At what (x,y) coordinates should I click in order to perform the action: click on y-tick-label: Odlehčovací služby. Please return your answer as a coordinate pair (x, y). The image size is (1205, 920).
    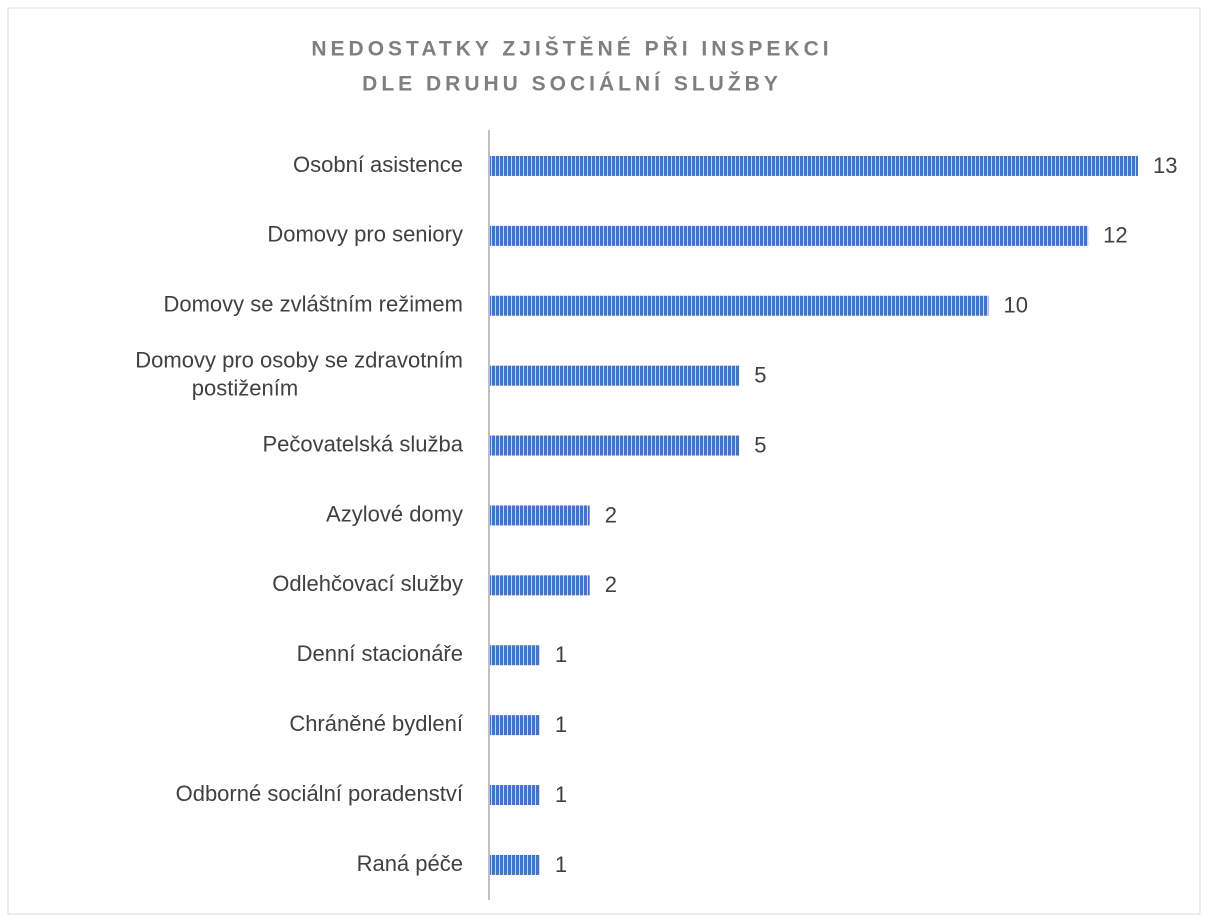
    Looking at the image, I should click on (367, 583).